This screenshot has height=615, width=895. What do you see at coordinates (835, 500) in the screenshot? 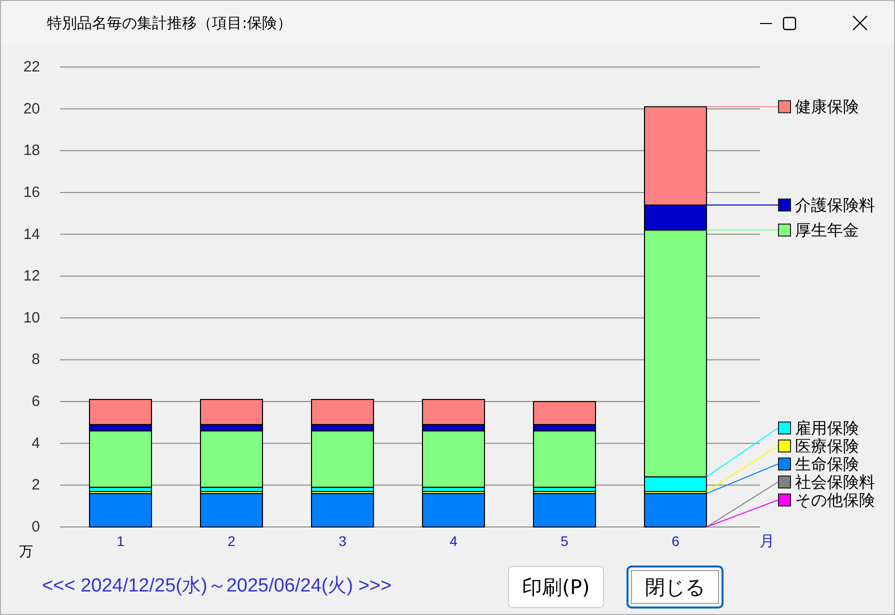
I see `legend-label: その他保険` at bounding box center [835, 500].